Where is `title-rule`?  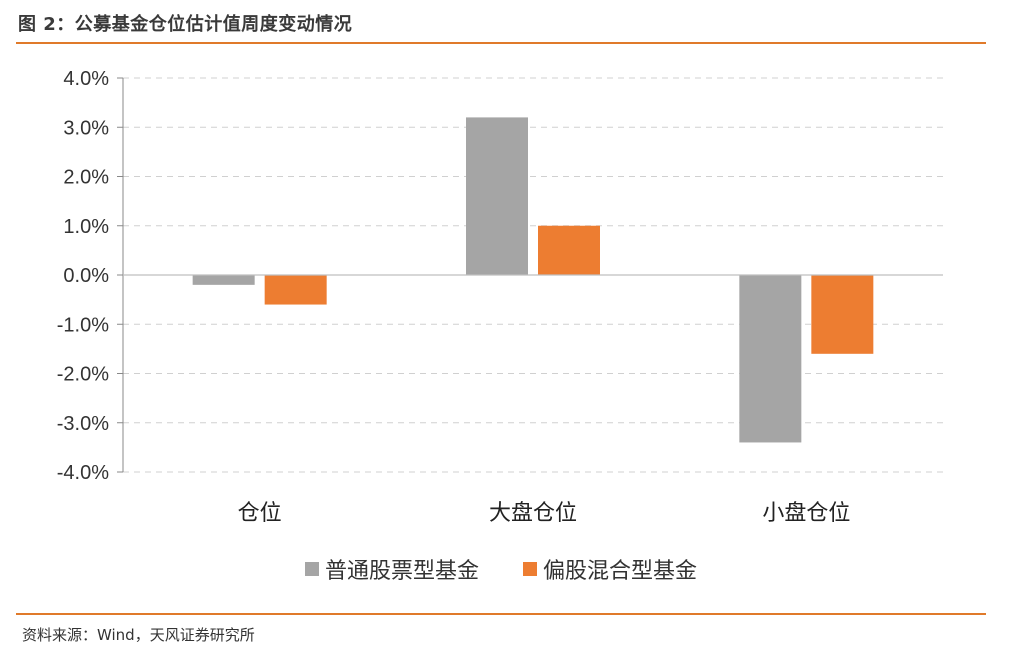
title-rule is located at coordinates (501, 43).